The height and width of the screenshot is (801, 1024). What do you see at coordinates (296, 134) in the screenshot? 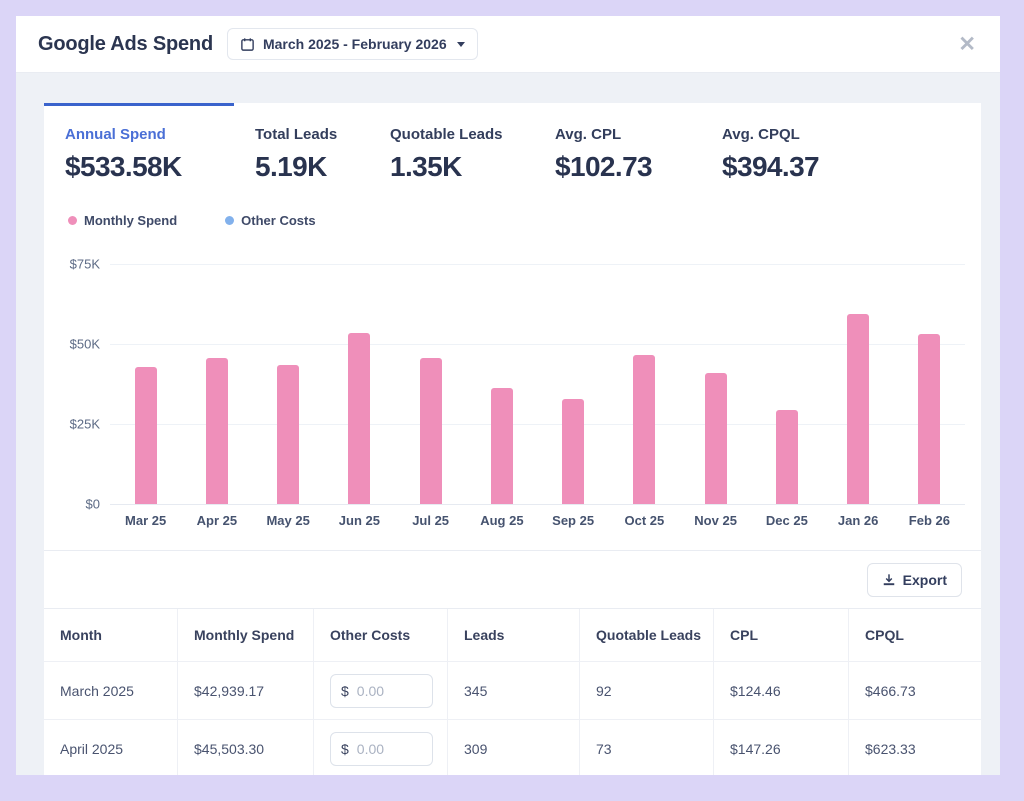
I see `stat-label: Total Leads` at bounding box center [296, 134].